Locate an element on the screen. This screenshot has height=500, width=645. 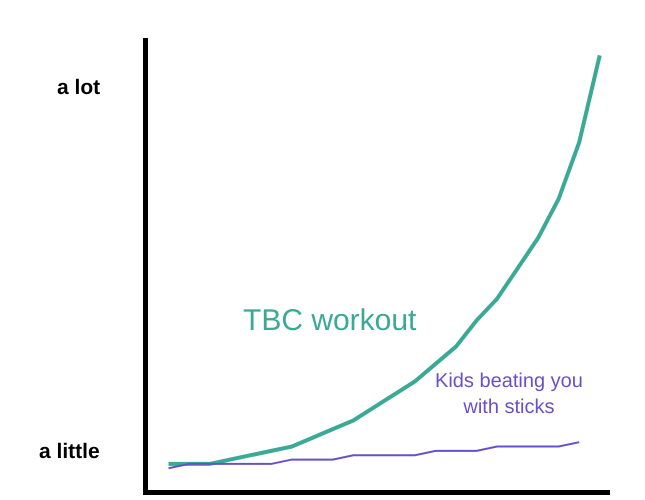
text: a lot is located at coordinates (78, 87).